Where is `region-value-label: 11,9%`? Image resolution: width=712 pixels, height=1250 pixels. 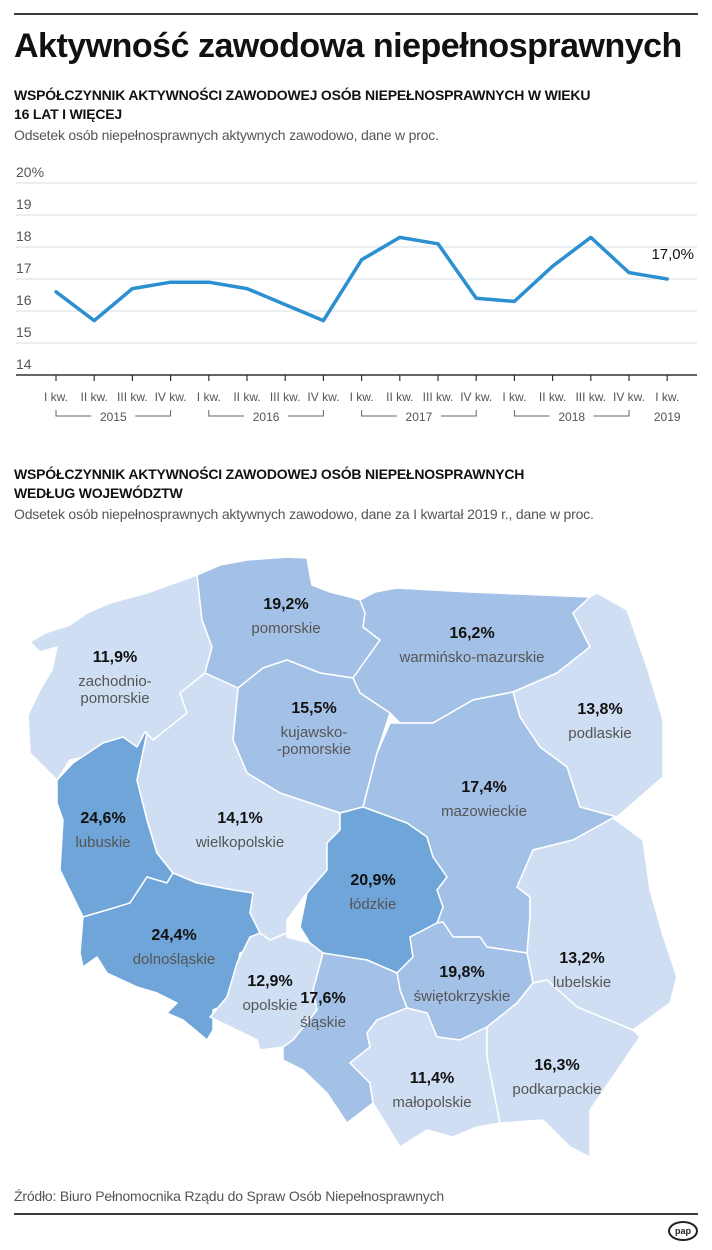 region-value-label: 11,9% is located at coordinates (115, 657).